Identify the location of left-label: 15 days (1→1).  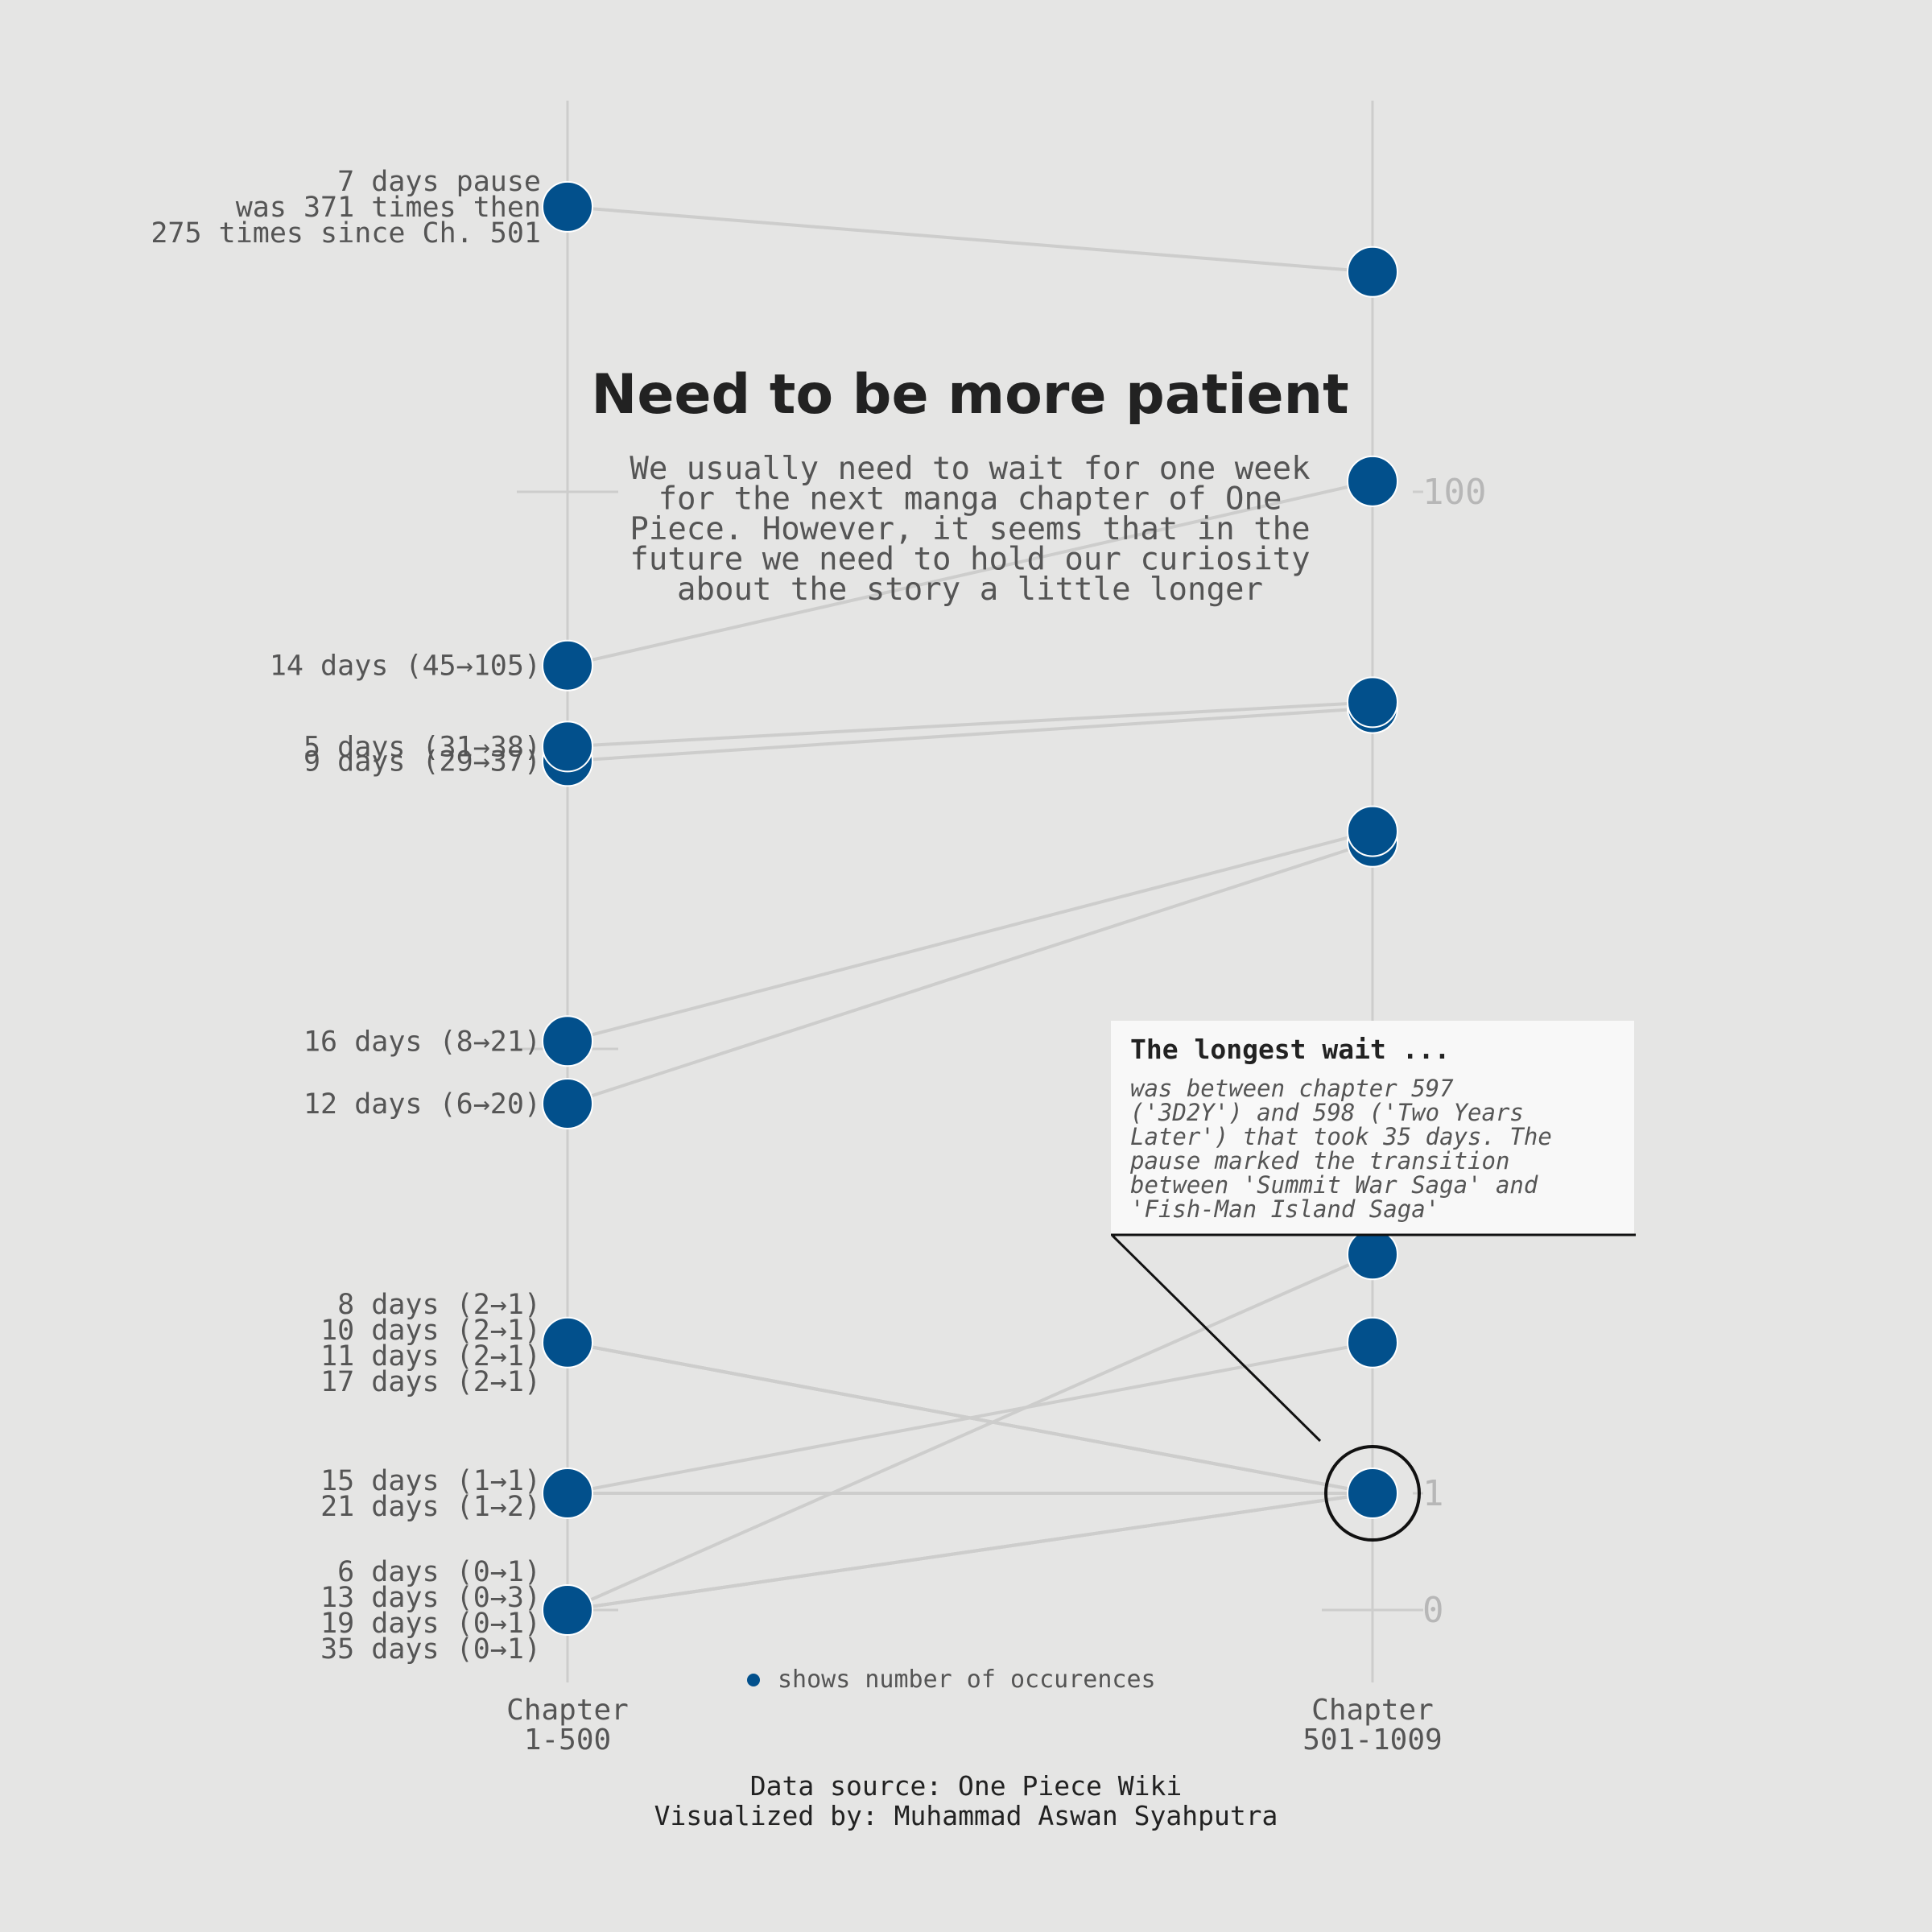
(430, 1481).